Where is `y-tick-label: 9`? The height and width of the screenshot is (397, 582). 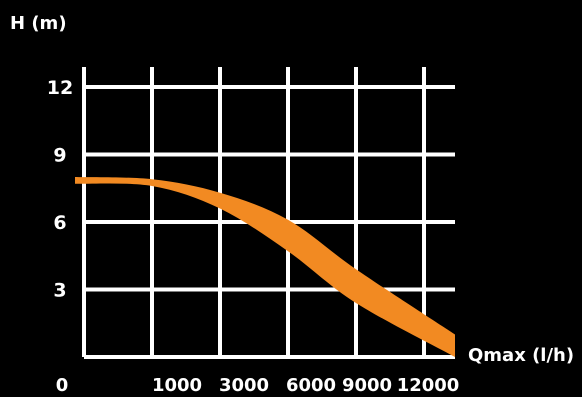
y-tick-label: 9 is located at coordinates (59, 156).